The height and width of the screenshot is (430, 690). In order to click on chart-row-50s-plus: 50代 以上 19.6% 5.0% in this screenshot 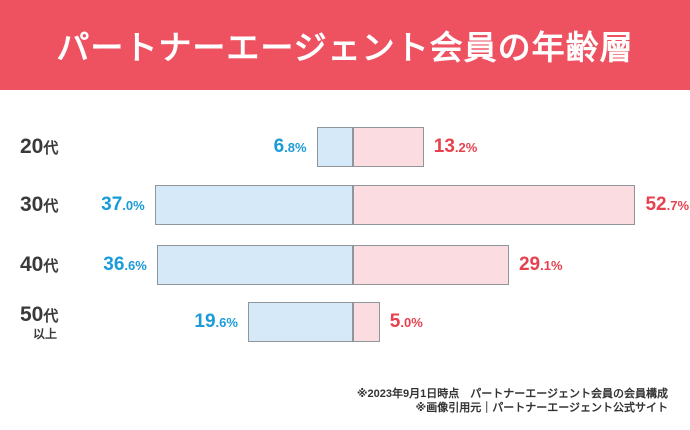, I will do `click(345, 322)`.